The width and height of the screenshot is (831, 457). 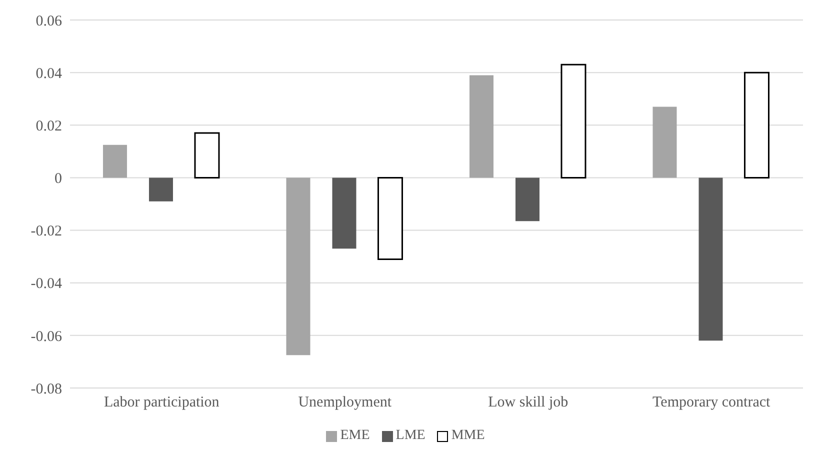 I want to click on y-tick-label: -0.08, so click(x=46, y=389).